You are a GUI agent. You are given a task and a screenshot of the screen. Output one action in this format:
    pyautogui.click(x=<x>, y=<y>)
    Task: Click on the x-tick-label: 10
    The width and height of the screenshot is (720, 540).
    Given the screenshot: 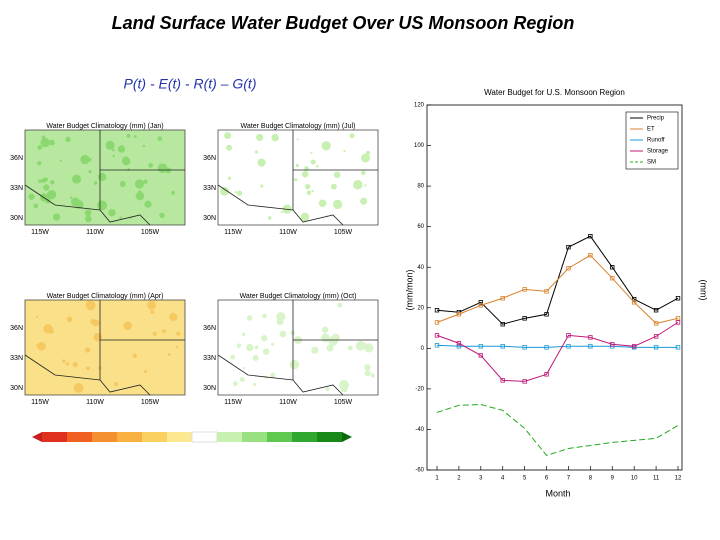 What is the action you would take?
    pyautogui.click(x=634, y=479)
    